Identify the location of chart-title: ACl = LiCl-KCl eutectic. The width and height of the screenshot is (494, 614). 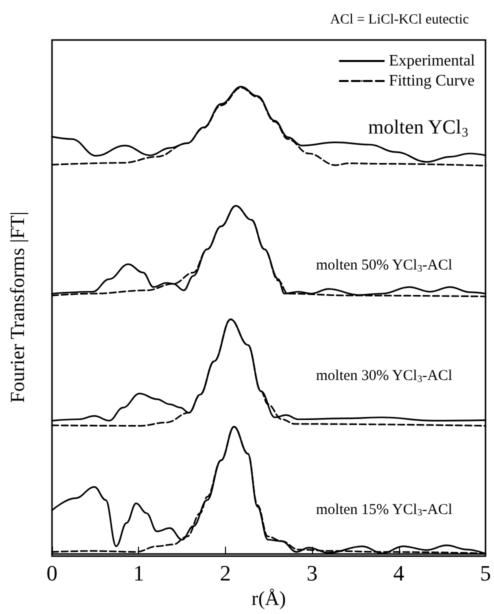
(400, 20).